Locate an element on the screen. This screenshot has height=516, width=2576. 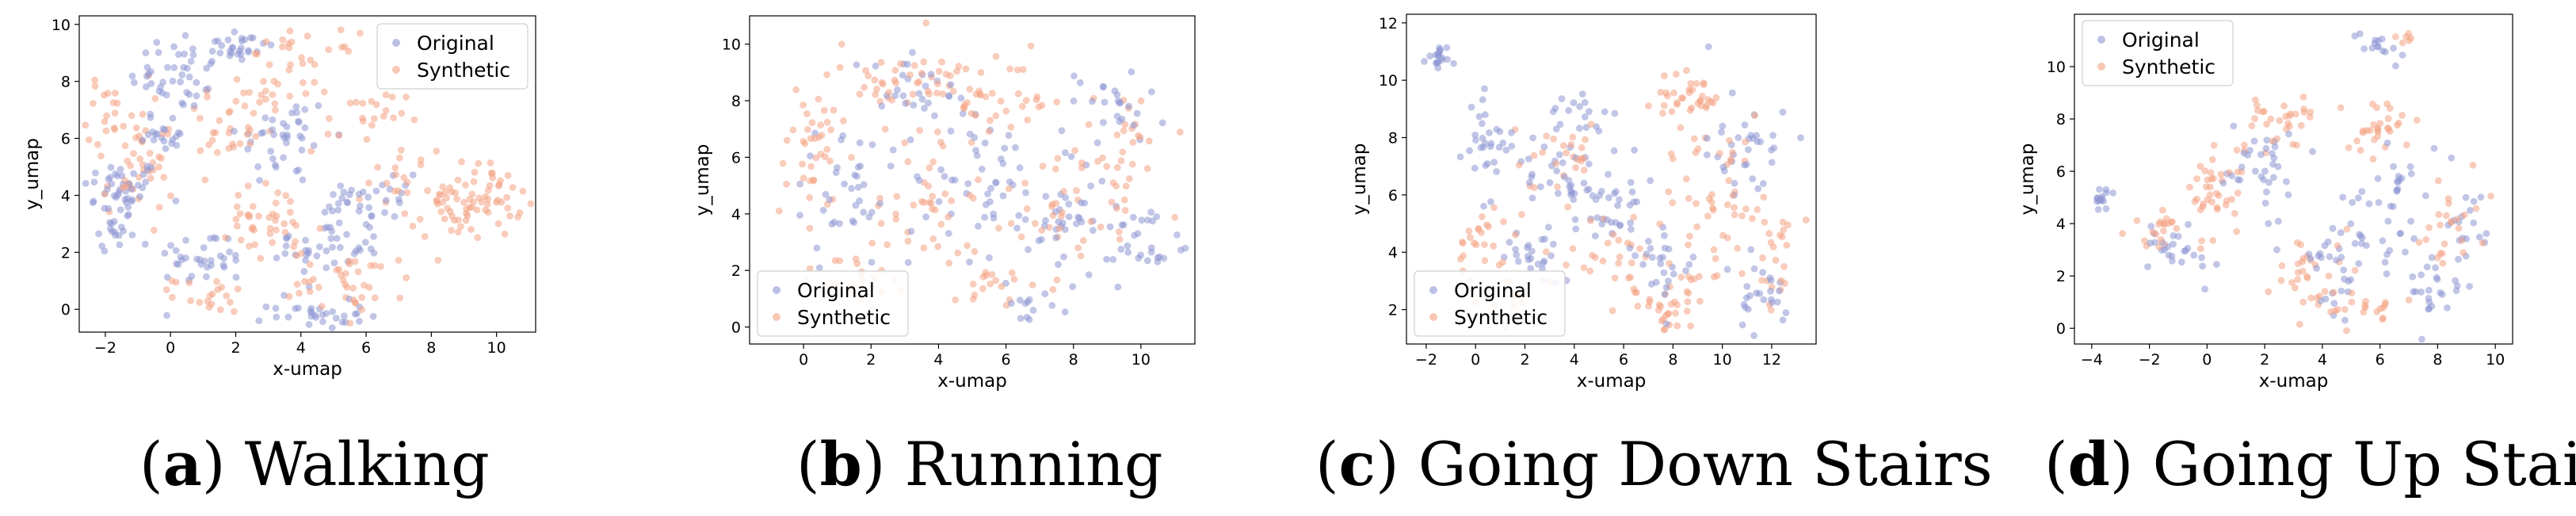
x-tick-label: −2 is located at coordinates (105, 348).